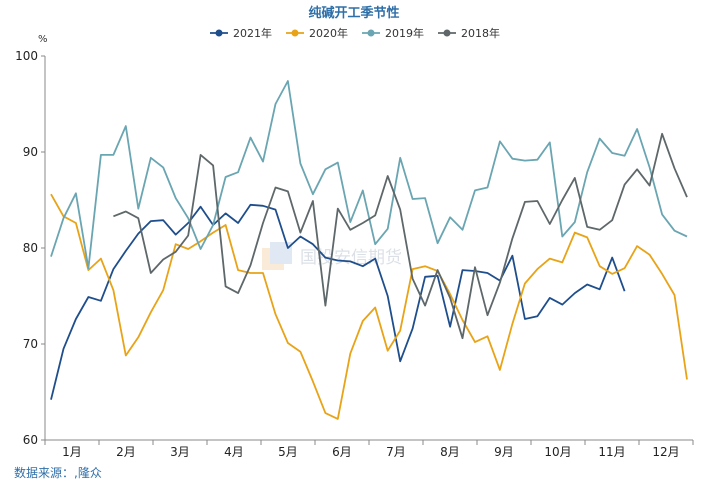 The image size is (708, 491). Describe the element at coordinates (328, 33) in the screenshot. I see `legend-label: 2020年` at that location.